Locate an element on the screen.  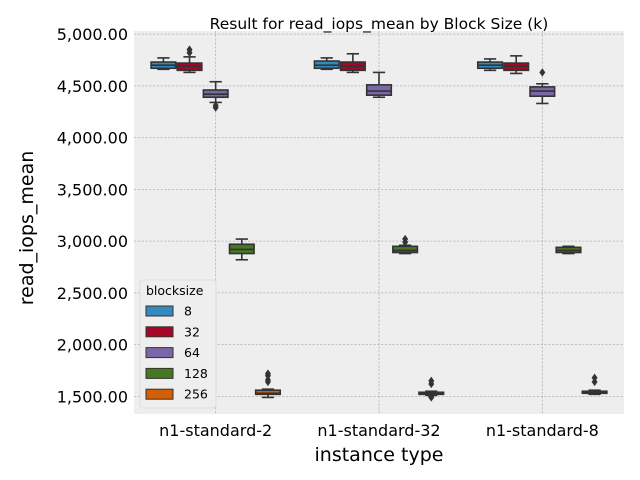
y-tick-label: 3,000.00 is located at coordinates (92, 241).